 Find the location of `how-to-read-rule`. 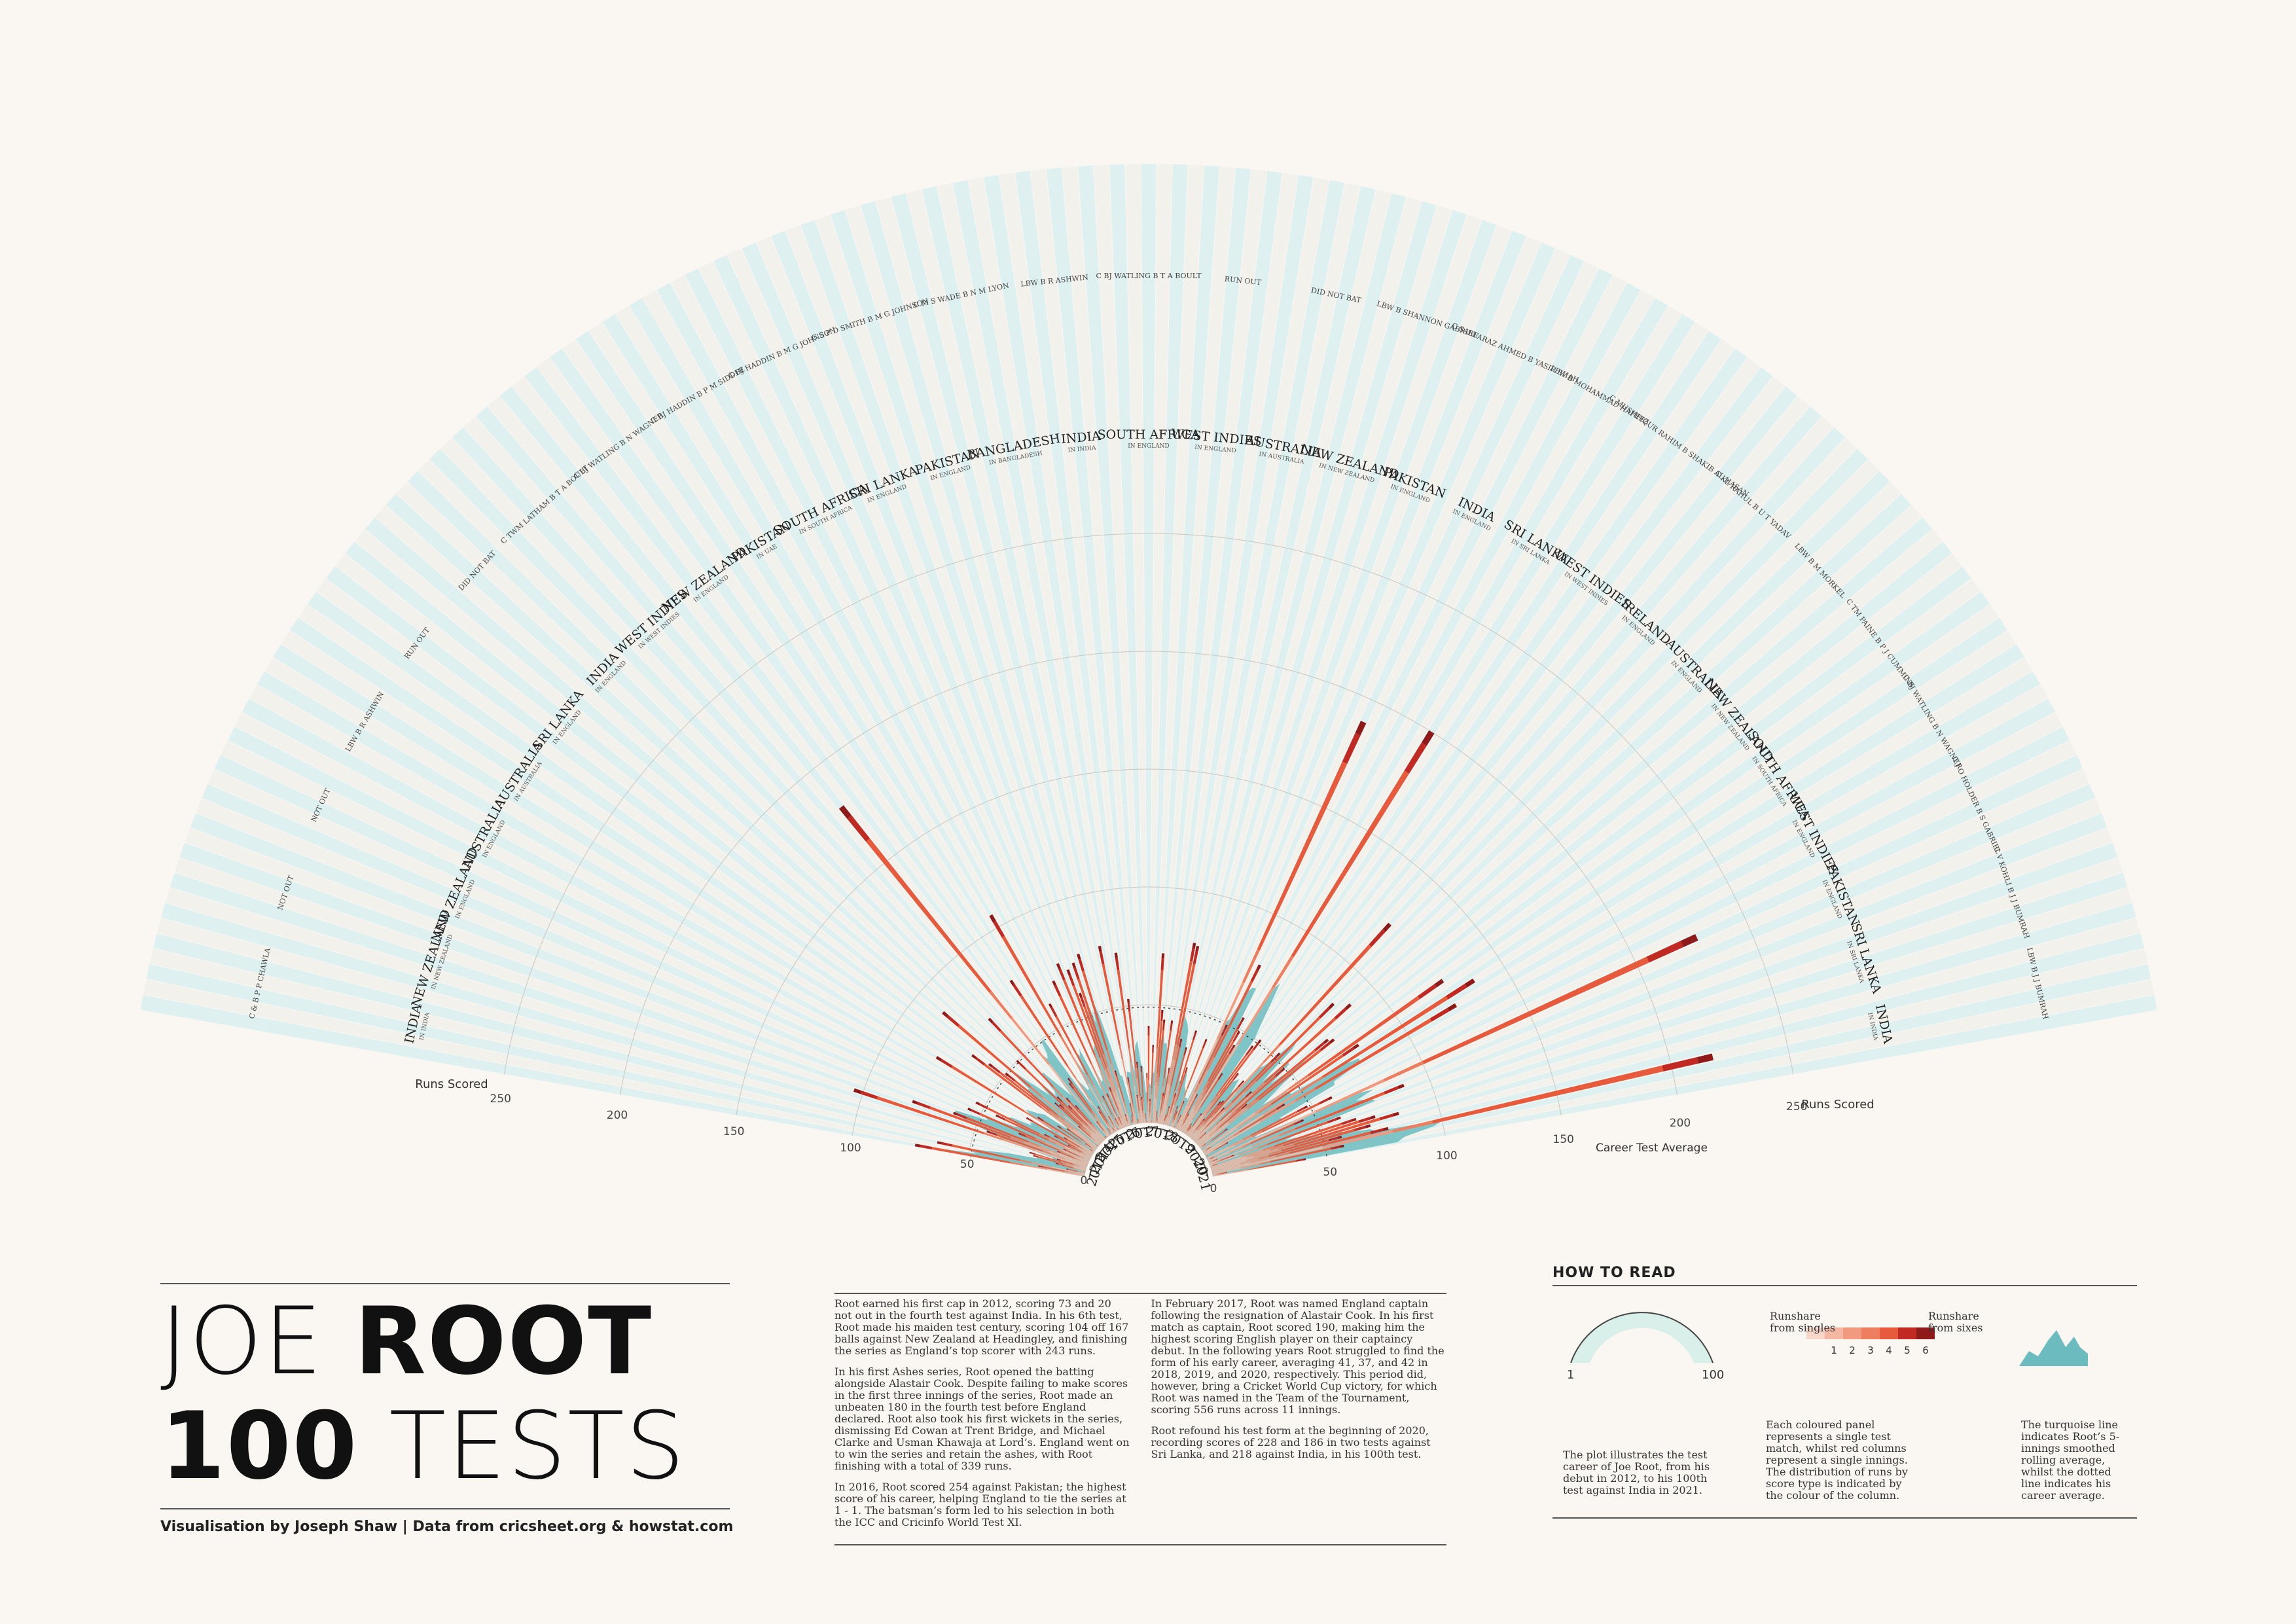

how-to-read-rule is located at coordinates (1844, 1285).